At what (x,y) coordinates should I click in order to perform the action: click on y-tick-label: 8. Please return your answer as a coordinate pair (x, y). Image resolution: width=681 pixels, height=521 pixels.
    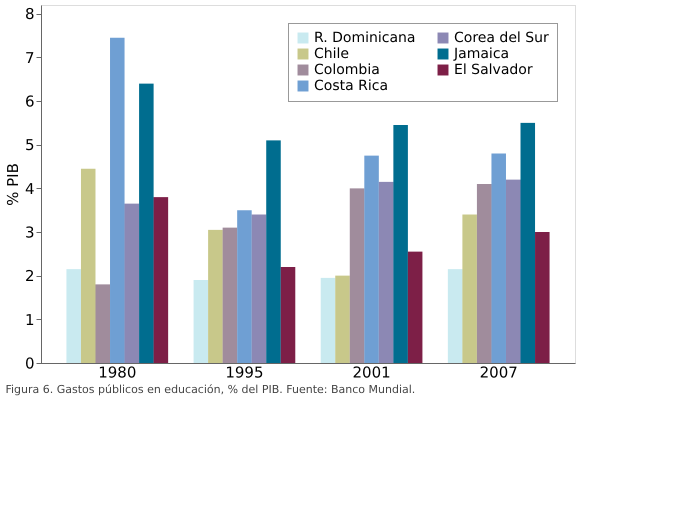
    Looking at the image, I should click on (29, 14).